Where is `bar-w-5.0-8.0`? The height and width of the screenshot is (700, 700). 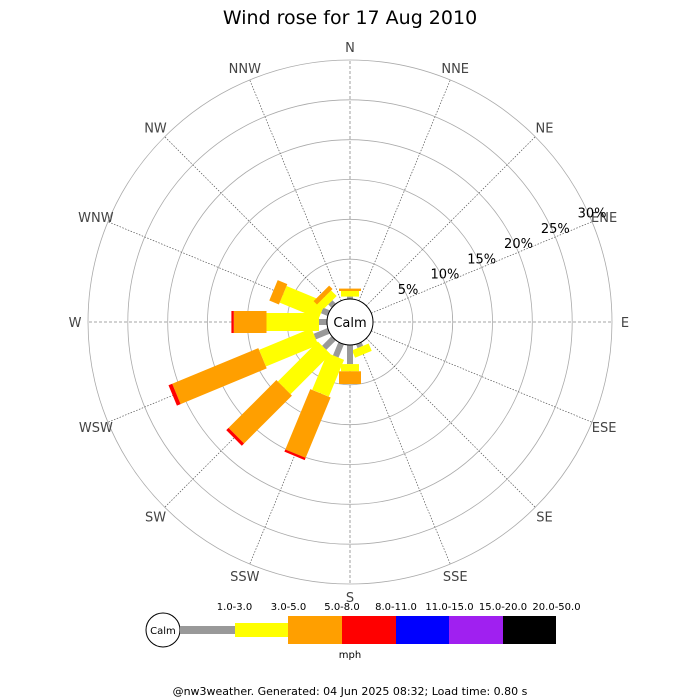
bar-w-5.0-8.0 is located at coordinates (250, 322).